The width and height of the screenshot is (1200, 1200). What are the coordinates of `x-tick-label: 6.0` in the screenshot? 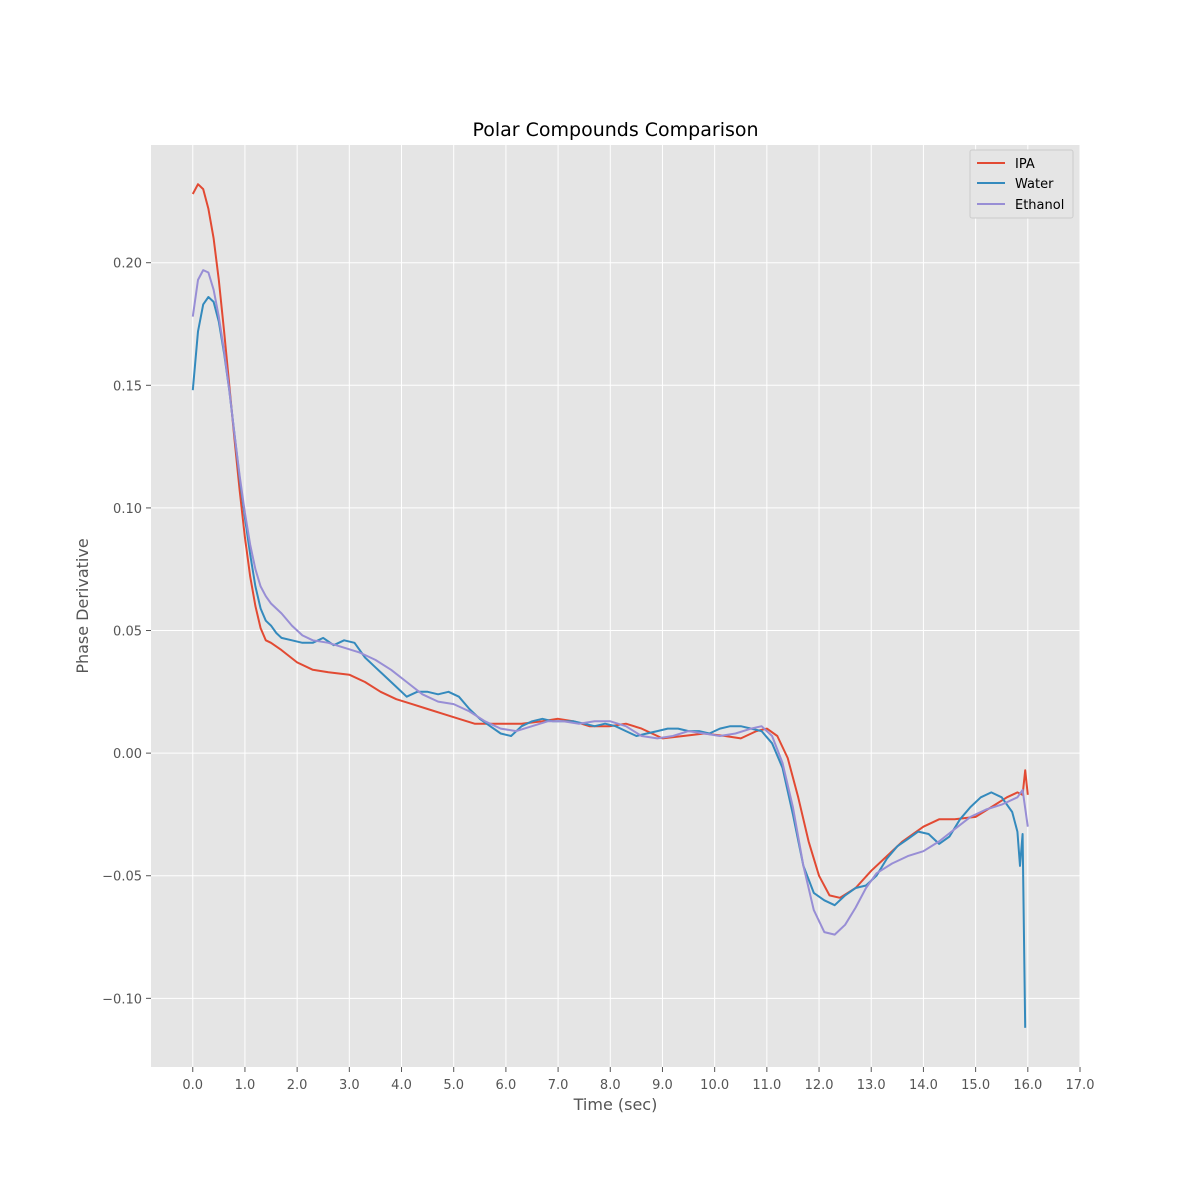 It's located at (506, 1085).